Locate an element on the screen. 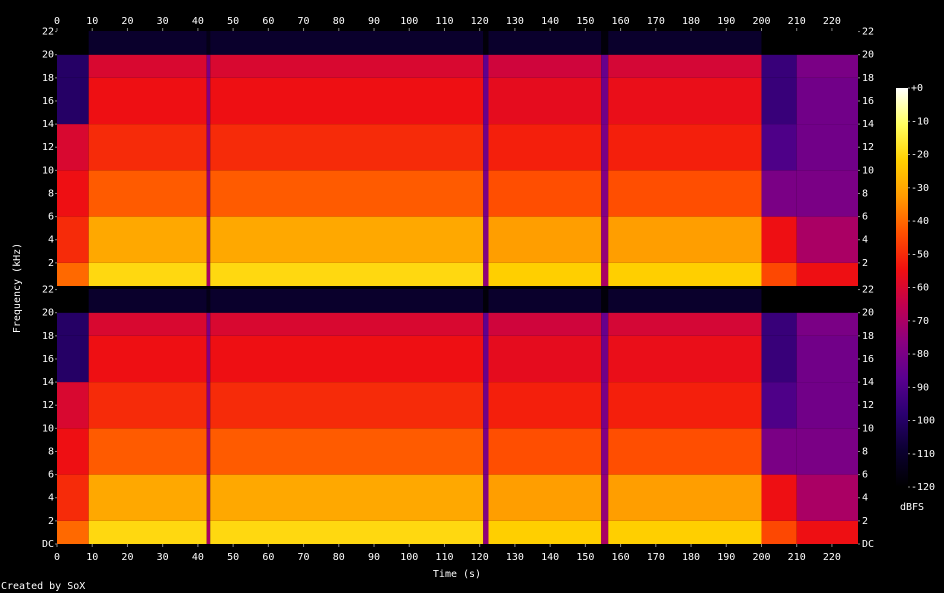  x-tick-label: 40 is located at coordinates (198, 557).